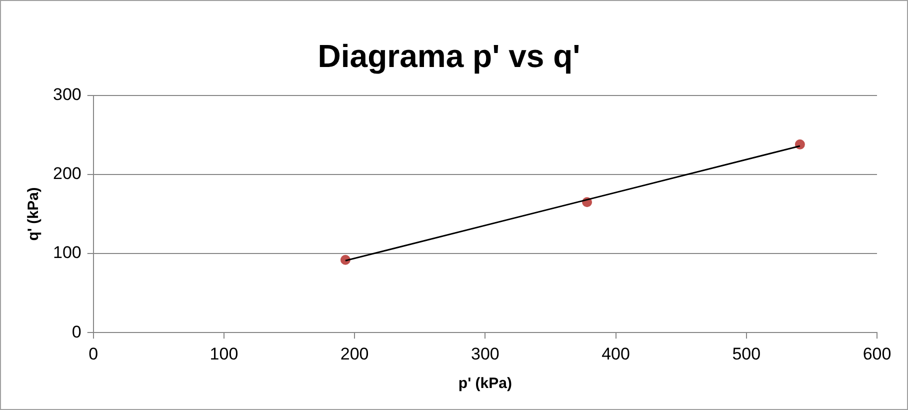  Describe the element at coordinates (67, 174) in the screenshot. I see `y-tick-label: 200` at that location.